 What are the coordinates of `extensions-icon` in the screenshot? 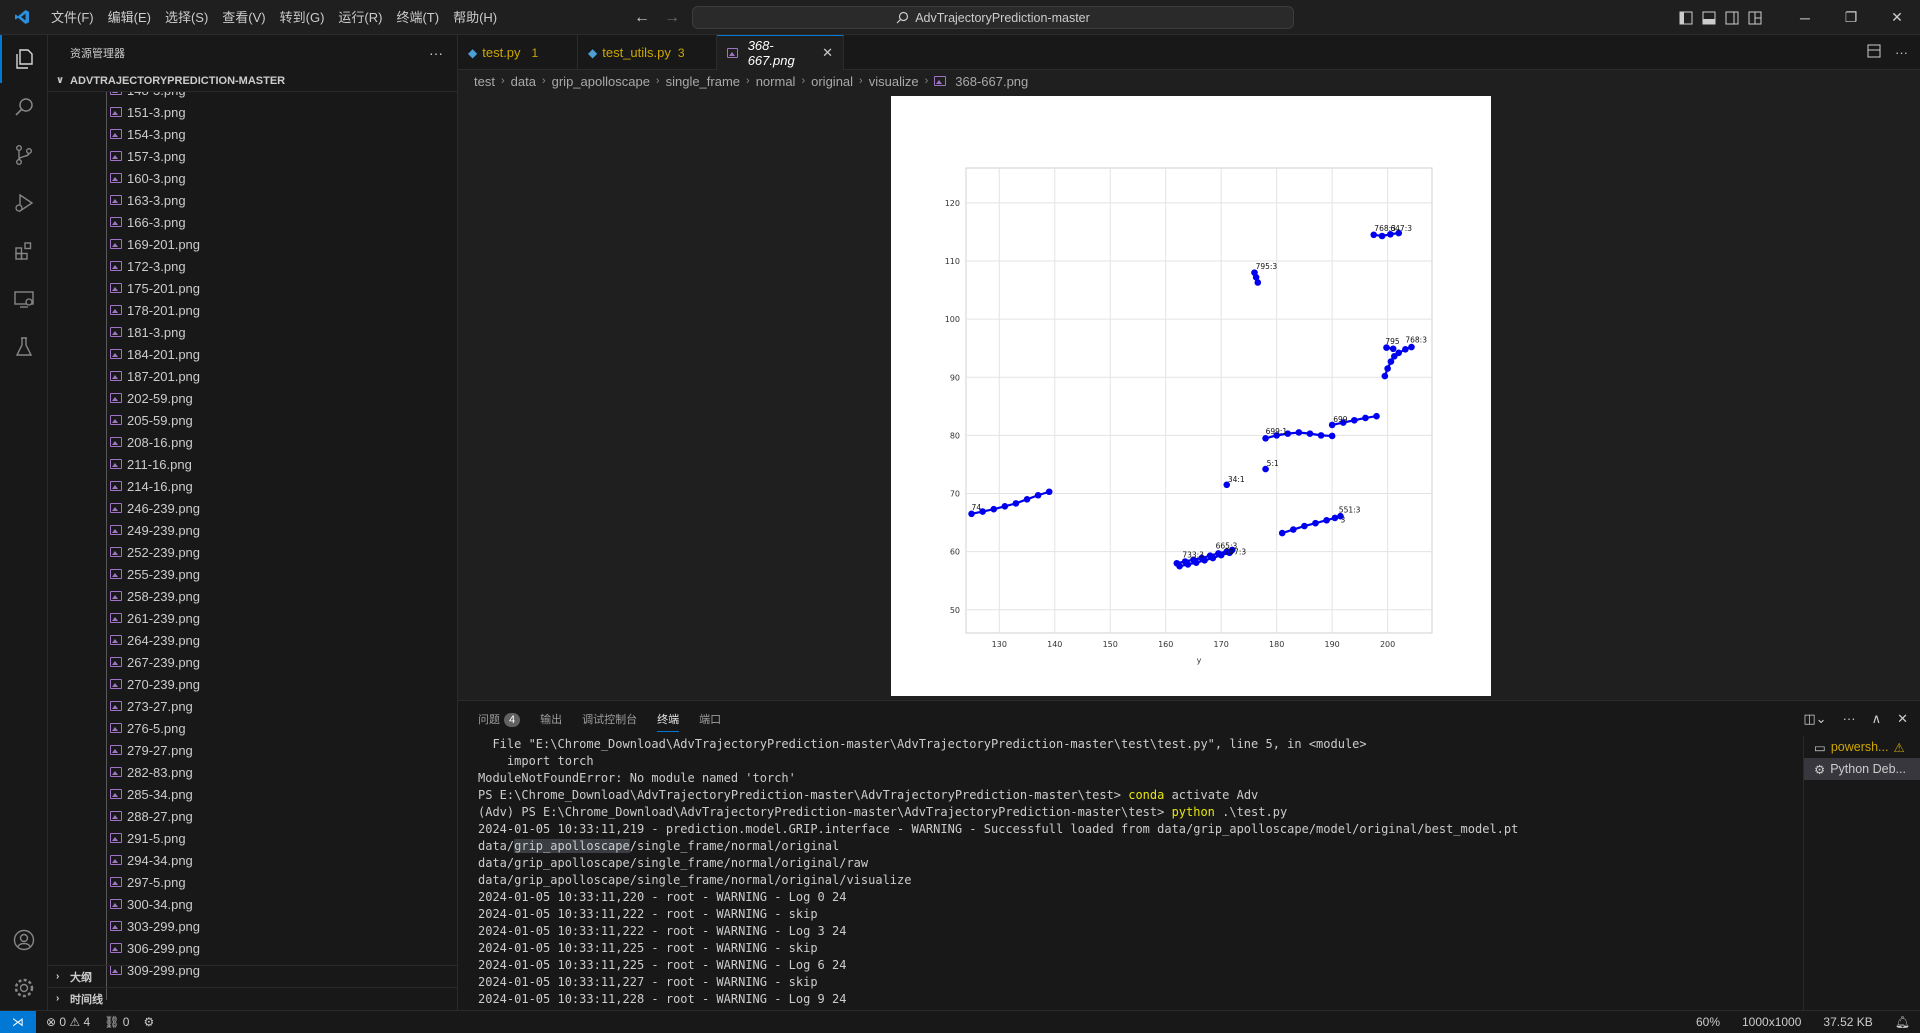 It's located at (24, 251).